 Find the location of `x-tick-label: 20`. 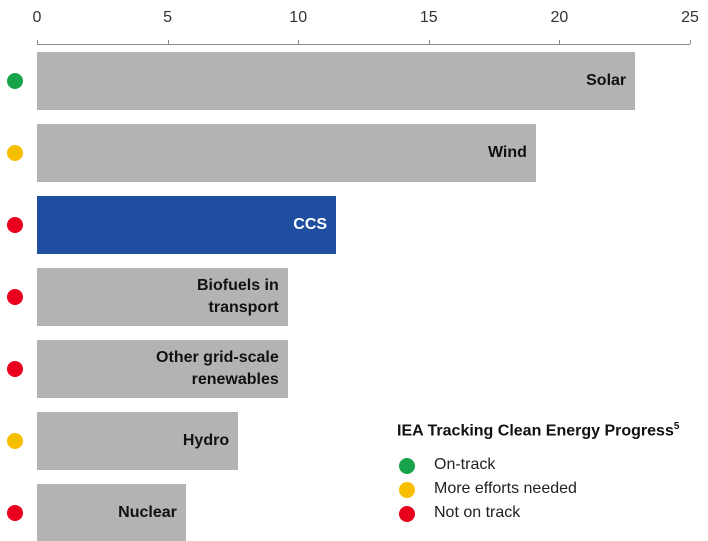

x-tick-label: 20 is located at coordinates (559, 17).